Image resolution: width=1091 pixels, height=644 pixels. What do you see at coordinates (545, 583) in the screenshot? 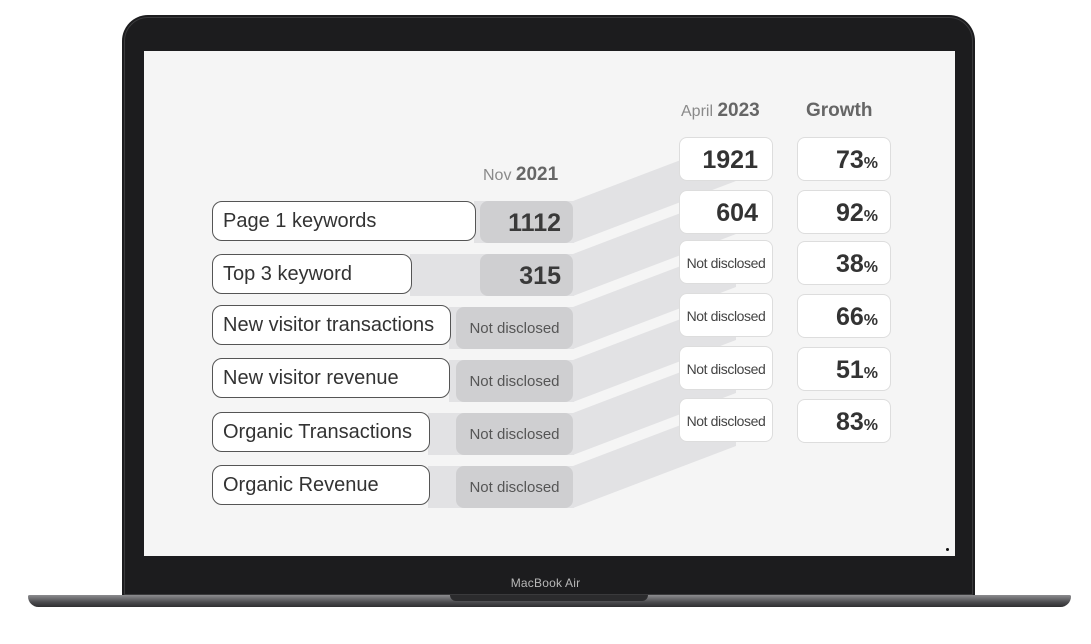
I see `device-brand-label: MacBook Air` at bounding box center [545, 583].